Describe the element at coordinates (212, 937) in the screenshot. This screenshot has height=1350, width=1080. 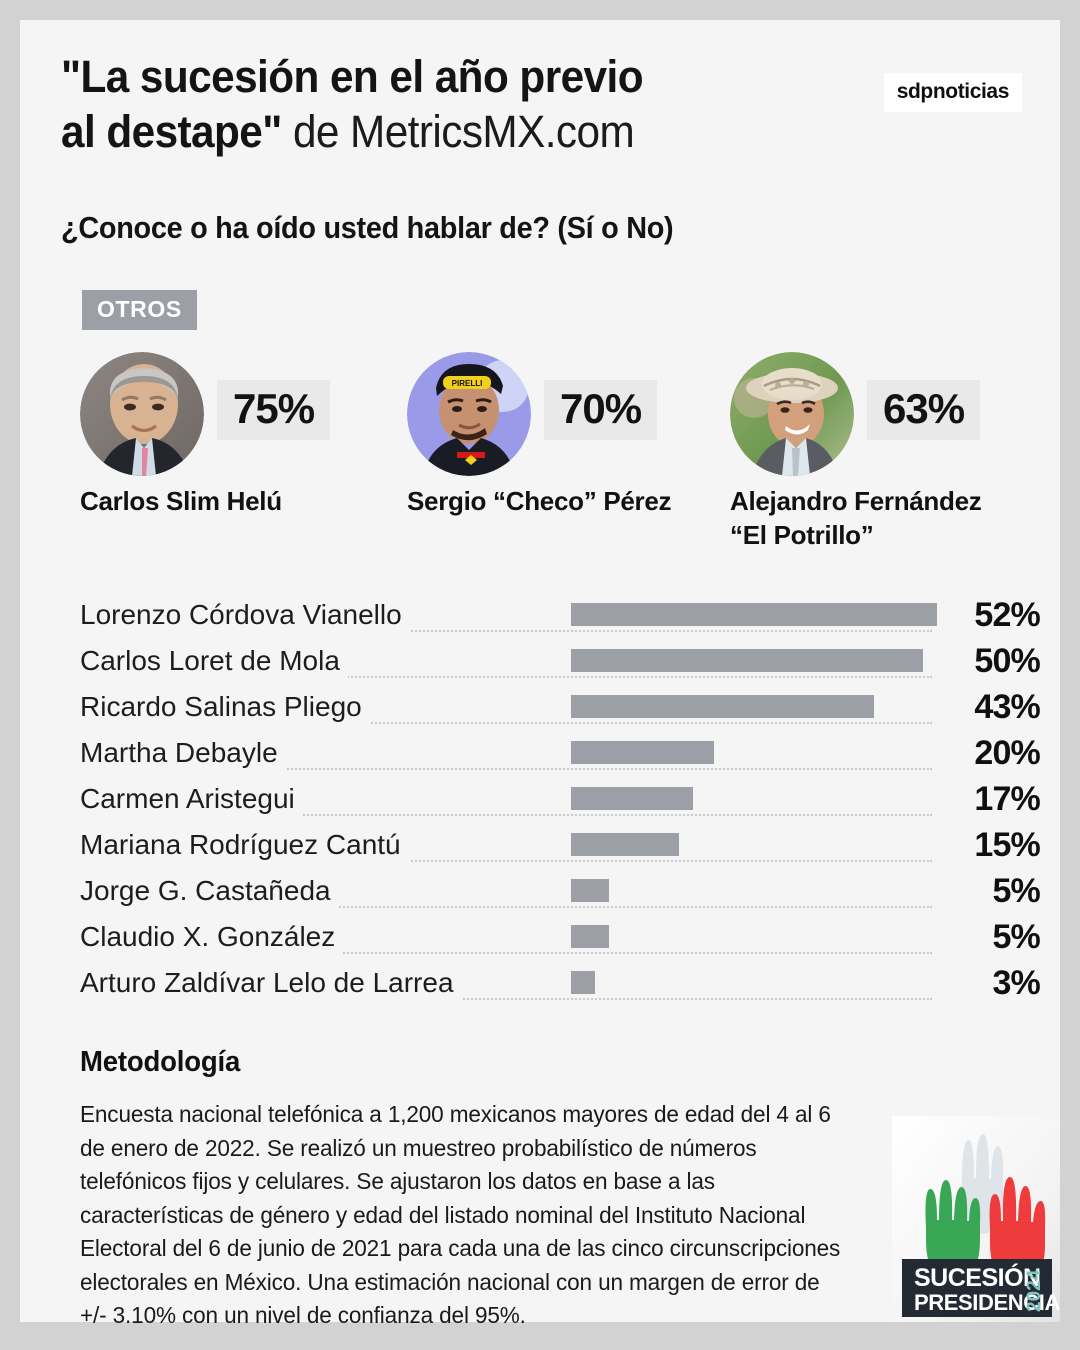
I see `bar-row-label: Claudio X. González` at that location.